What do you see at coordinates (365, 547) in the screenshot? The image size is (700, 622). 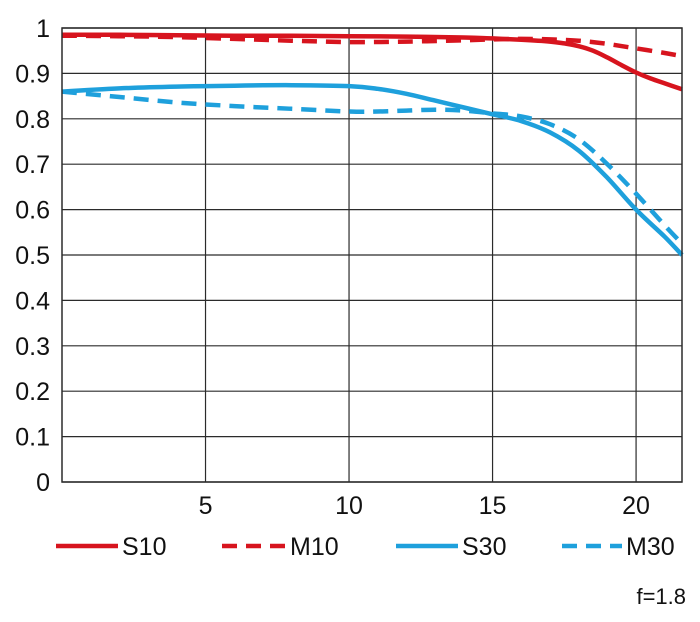 I see `legend: S10 M10 S30 M30` at bounding box center [365, 547].